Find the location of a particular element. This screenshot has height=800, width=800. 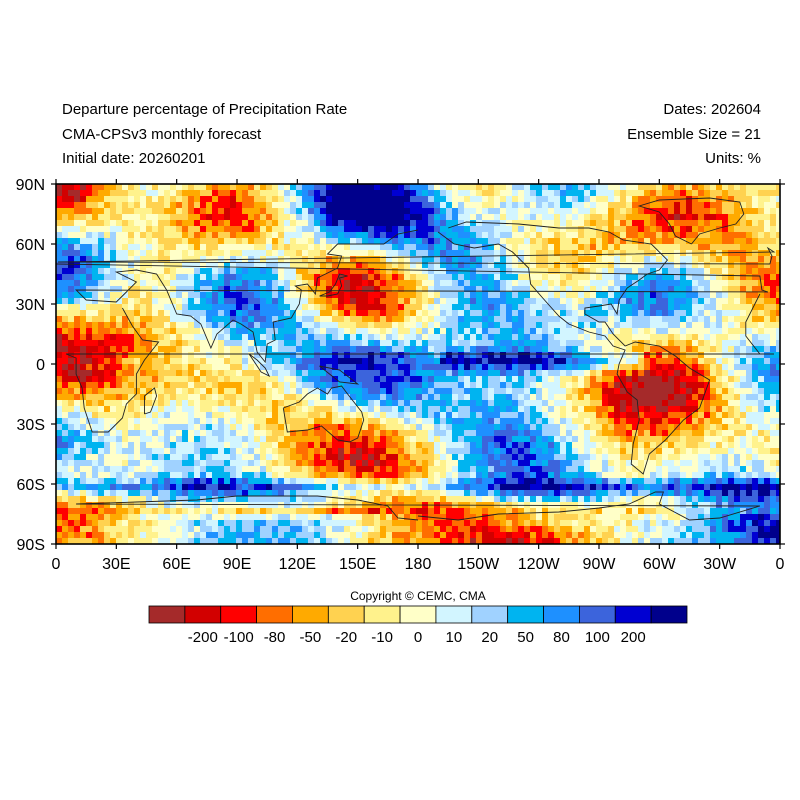

lat-tick-label: 30S is located at coordinates (31, 425).